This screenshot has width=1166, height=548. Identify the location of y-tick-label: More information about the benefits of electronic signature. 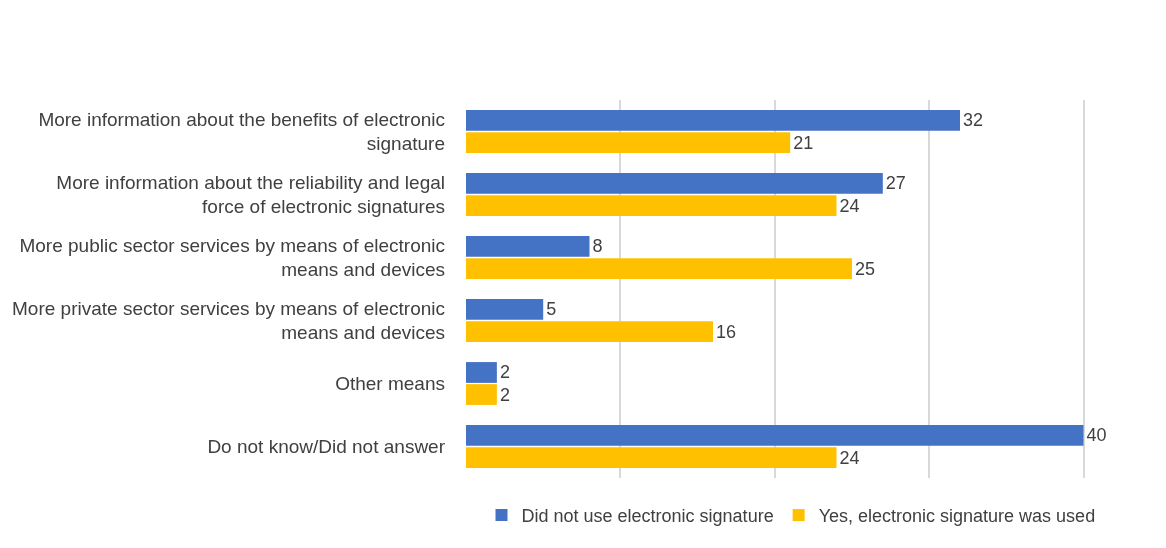
(241, 131).